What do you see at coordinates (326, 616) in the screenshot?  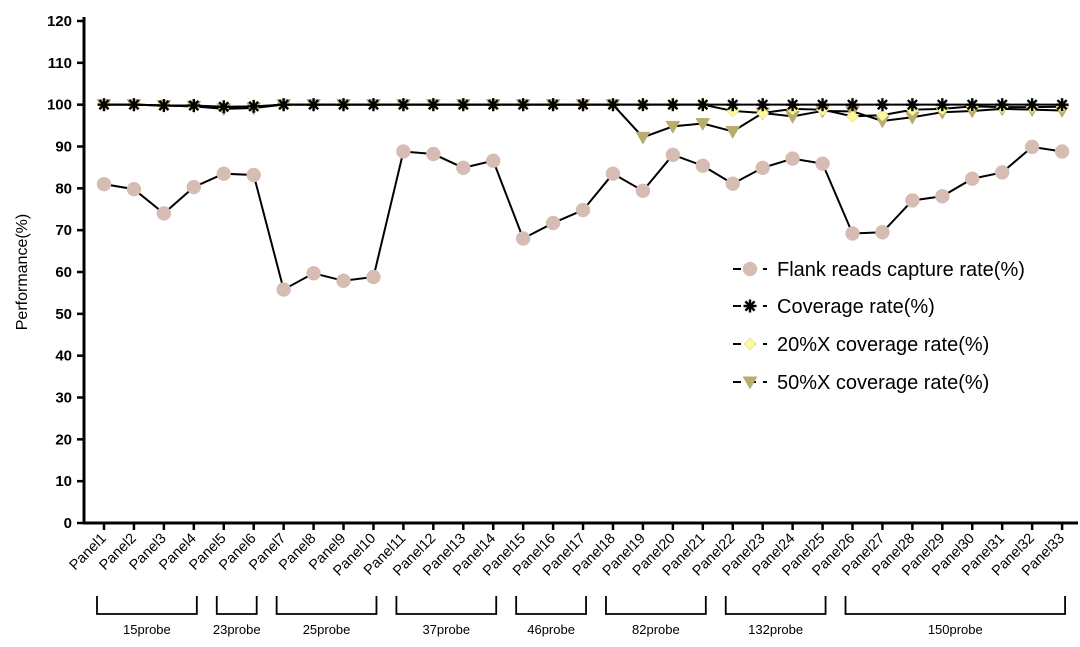 I see `probe-group: 25probe` at bounding box center [326, 616].